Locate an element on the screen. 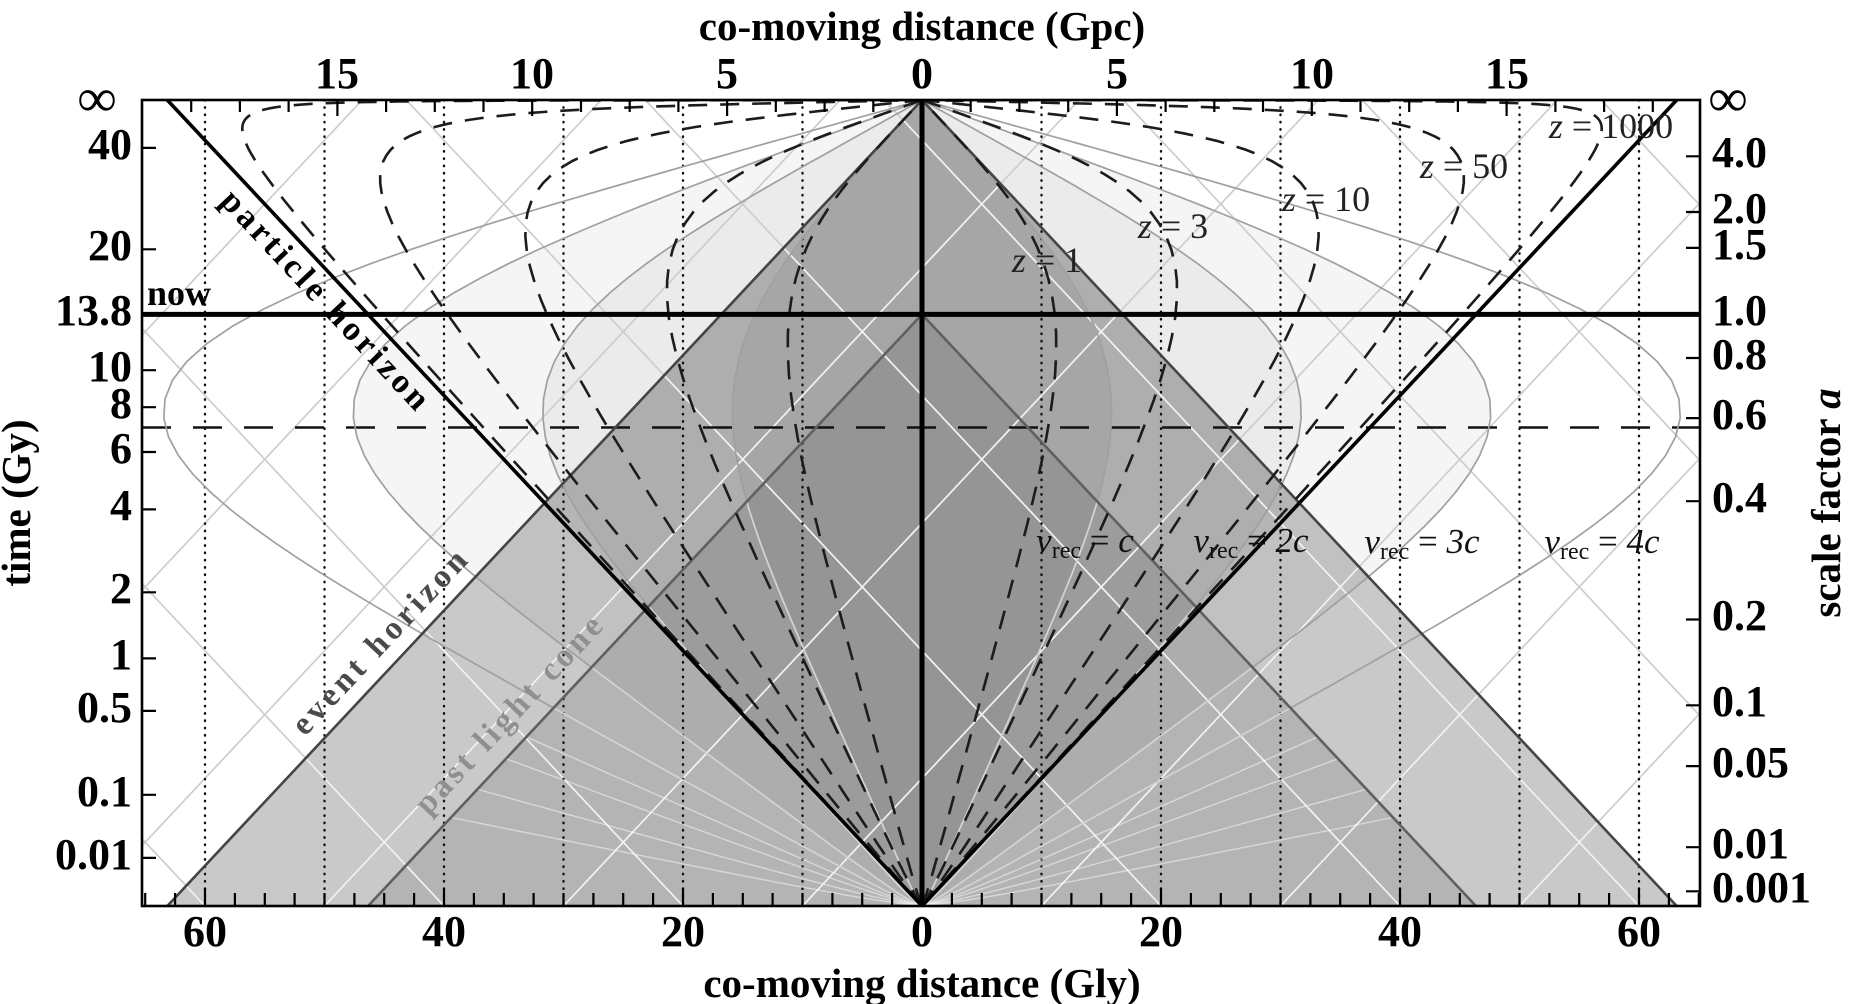  svg-text: 4 is located at coordinates (121, 505).